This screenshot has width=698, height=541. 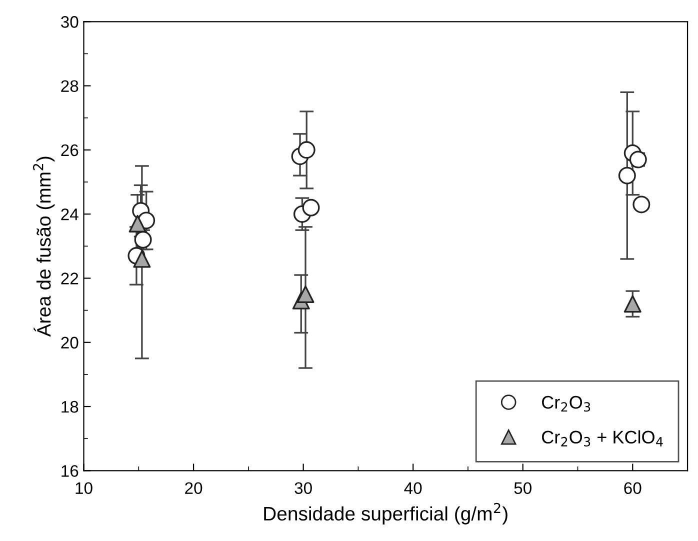 What do you see at coordinates (602, 438) in the screenshot?
I see `legend-label: Cr$_{2}$O$_{3}$ + KClO$_{4}$` at bounding box center [602, 438].